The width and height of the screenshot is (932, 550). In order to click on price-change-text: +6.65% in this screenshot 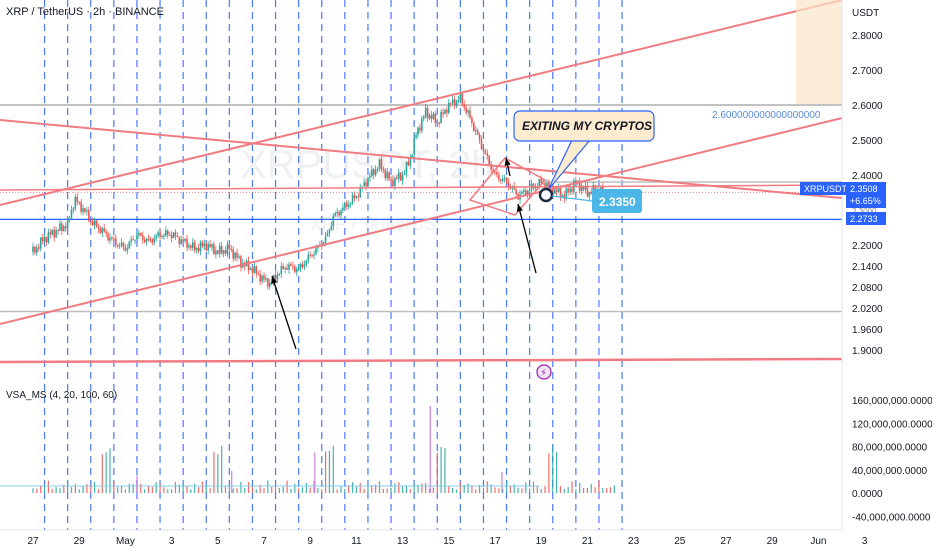, I will do `click(865, 201)`.